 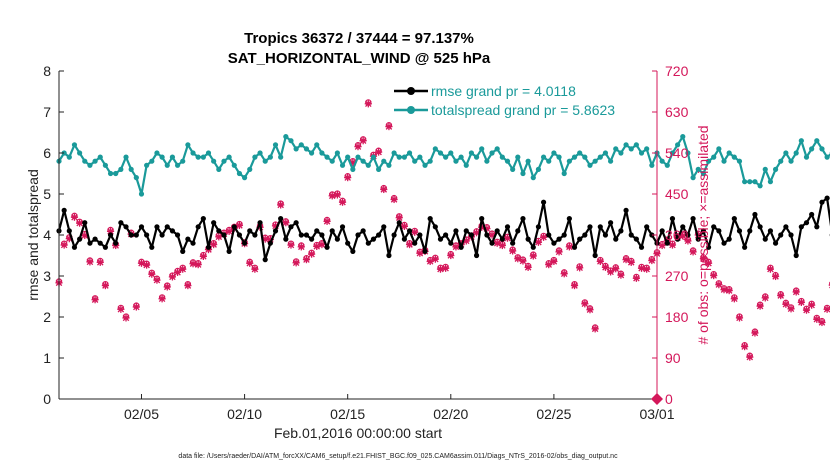 I want to click on y-right-tick-label: 720, so click(x=677, y=71).